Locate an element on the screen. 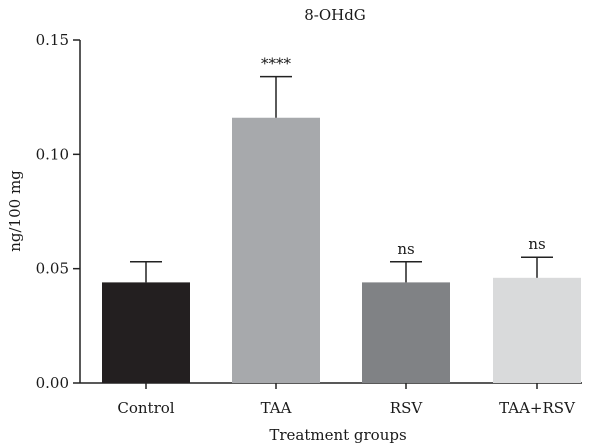 Image resolution: width=600 pixels, height=447 pixels. chart-title: 8-OHdG is located at coordinates (335, 15).